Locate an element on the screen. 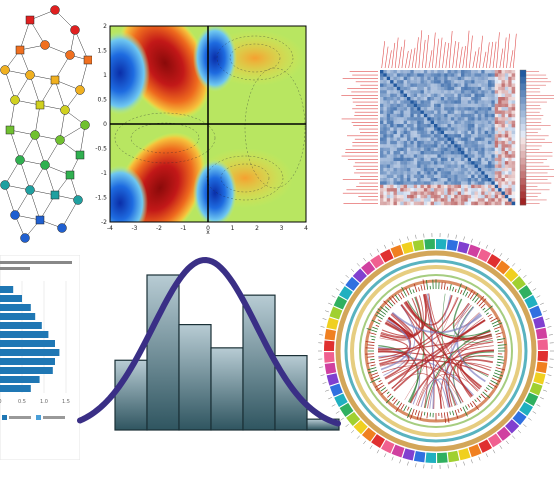  bar-x-tick-label: 0 is located at coordinates (1, 402).